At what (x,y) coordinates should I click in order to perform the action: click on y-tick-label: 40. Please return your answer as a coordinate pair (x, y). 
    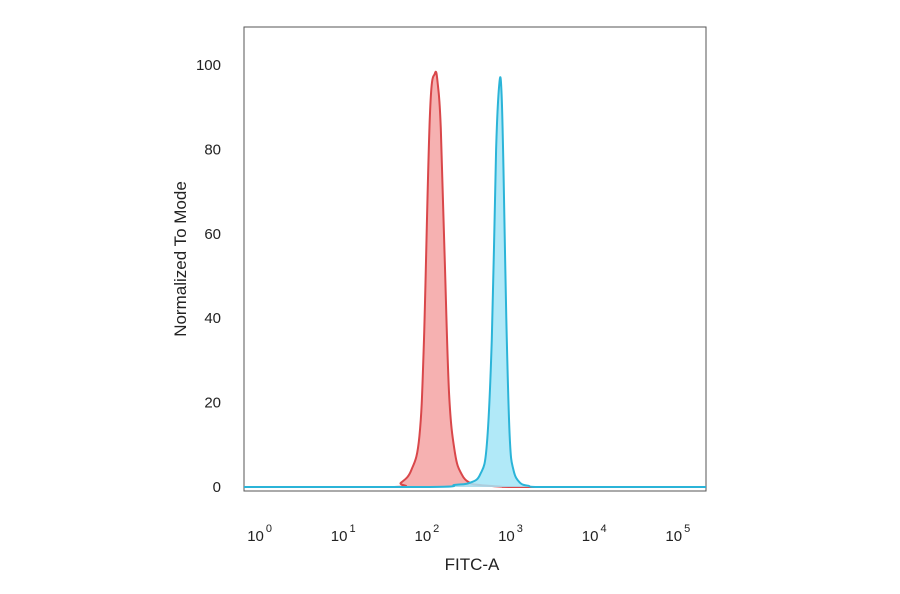
    Looking at the image, I should click on (212, 318).